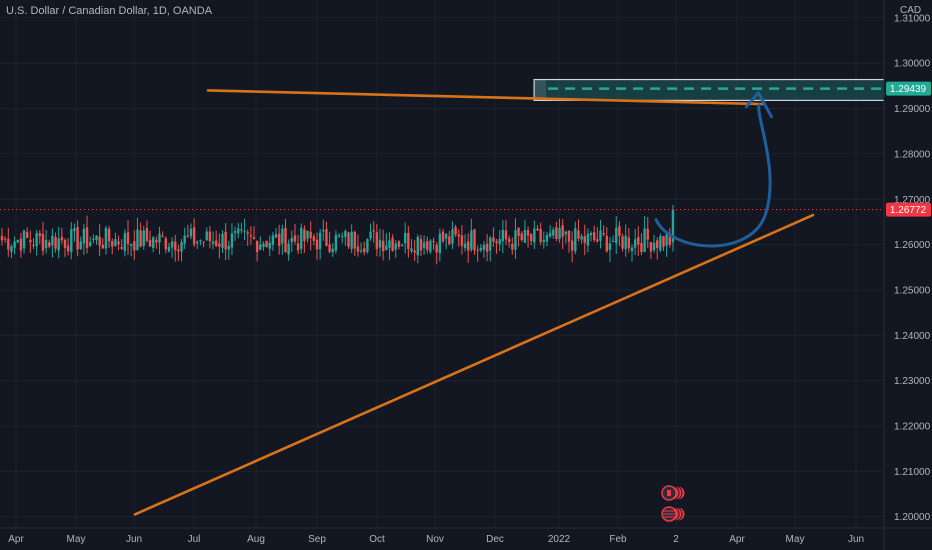 This screenshot has width=932, height=550. Describe the element at coordinates (466, 539) in the screenshot. I see `time-axis` at that location.